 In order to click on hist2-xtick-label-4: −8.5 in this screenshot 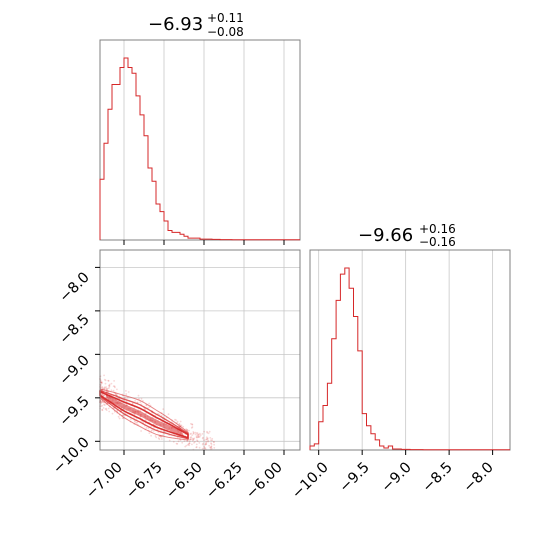, I will do `click(438, 478)`.